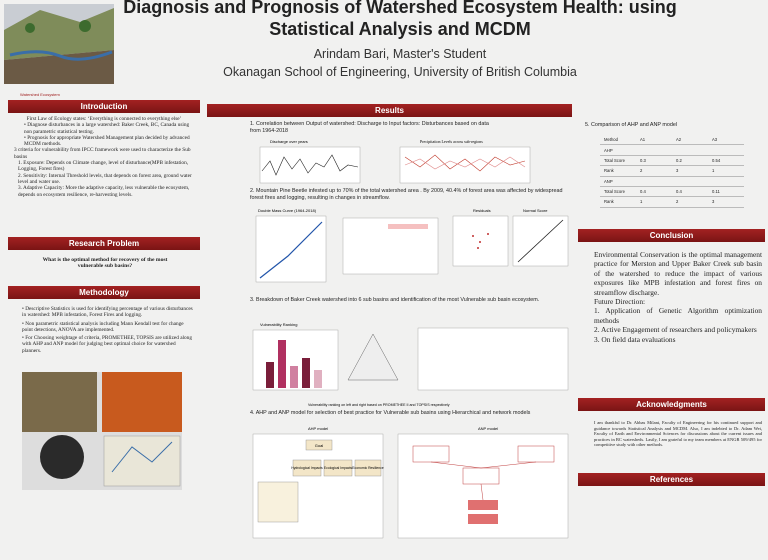 The image size is (768, 560). What do you see at coordinates (620, 302) in the screenshot?
I see `future-heading: Future Direction:` at bounding box center [620, 302].